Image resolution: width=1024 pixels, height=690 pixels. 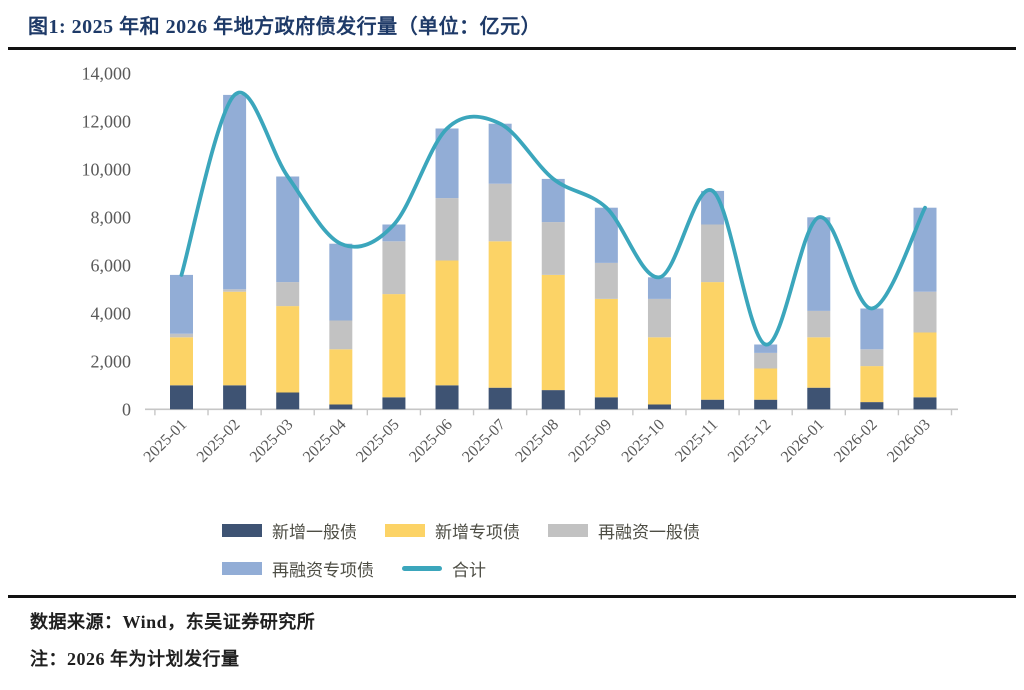 What do you see at coordinates (272, 441) in the screenshot?
I see `x-axis-tick-label: 2025-03` at bounding box center [272, 441].